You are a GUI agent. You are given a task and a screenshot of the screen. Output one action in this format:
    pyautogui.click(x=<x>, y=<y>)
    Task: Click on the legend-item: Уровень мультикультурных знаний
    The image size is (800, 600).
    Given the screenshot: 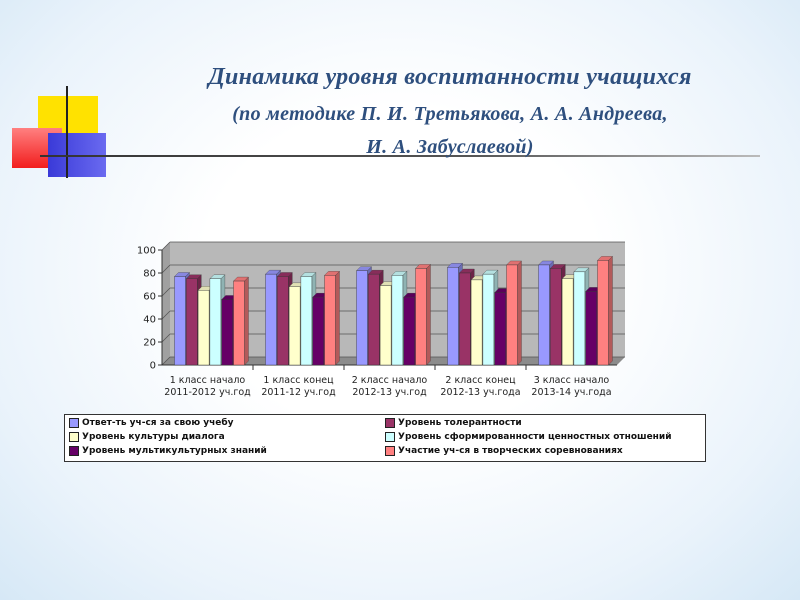 What is the action you would take?
    pyautogui.click(x=168, y=451)
    